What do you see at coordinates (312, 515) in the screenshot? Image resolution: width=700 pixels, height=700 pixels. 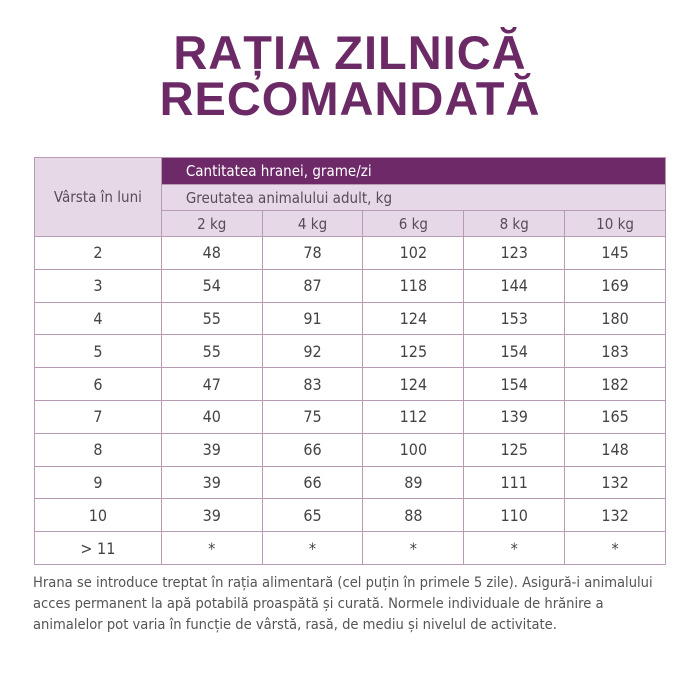 I see `grams-cell: 65` at bounding box center [312, 515].